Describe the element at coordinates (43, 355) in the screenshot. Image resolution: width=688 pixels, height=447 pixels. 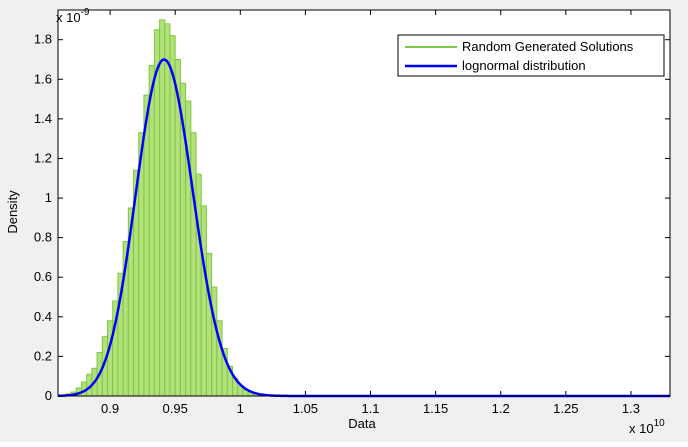
I see `y-tick-label: 0.2` at that location.